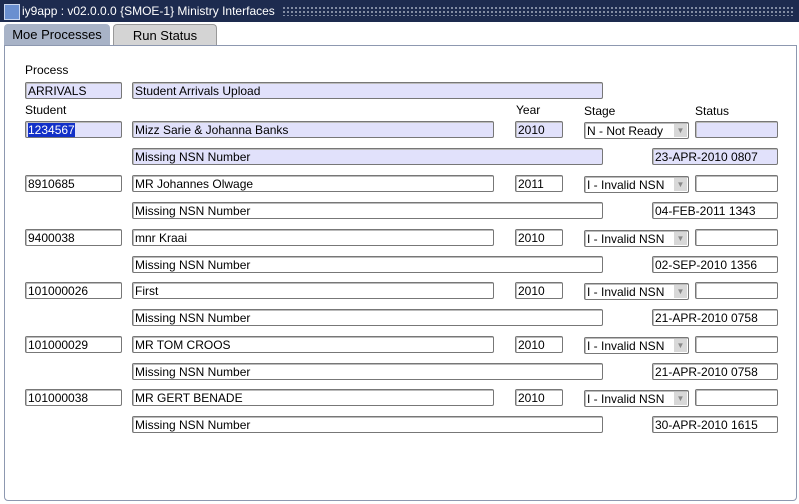 Image resolution: width=799 pixels, height=504 pixels. Describe the element at coordinates (538, 11) in the screenshot. I see `titlebar-pattern` at that location.